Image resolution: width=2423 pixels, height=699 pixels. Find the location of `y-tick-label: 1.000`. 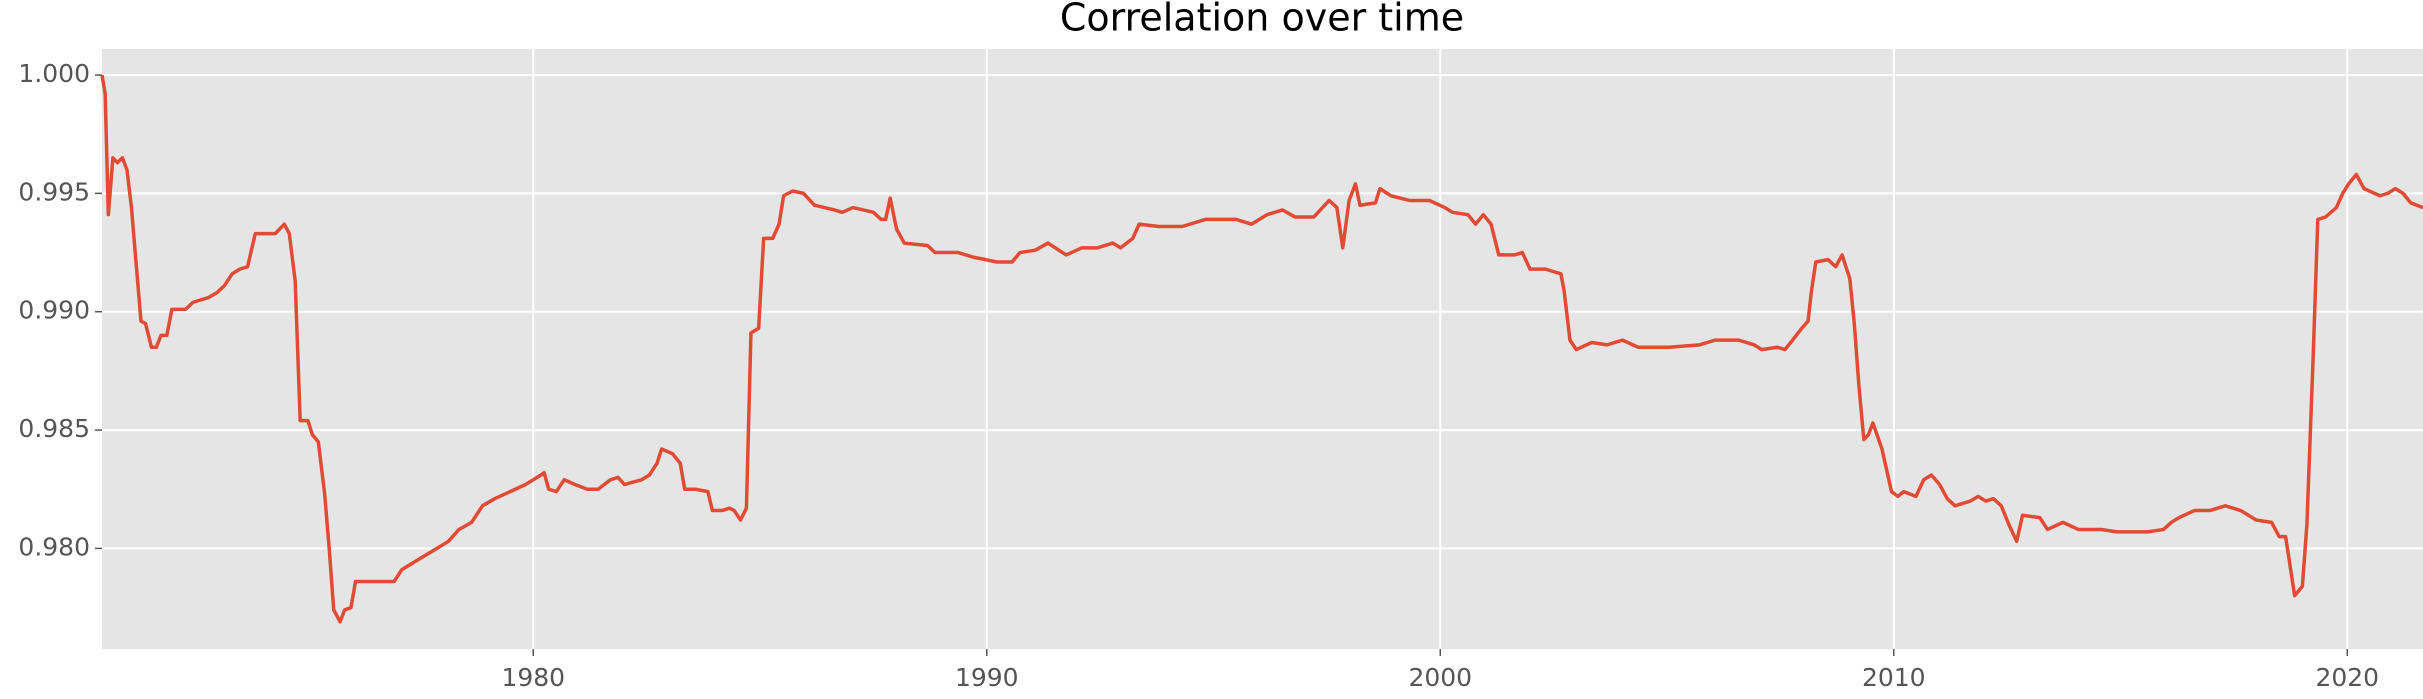

y-tick-label: 1.000 is located at coordinates (54, 73).